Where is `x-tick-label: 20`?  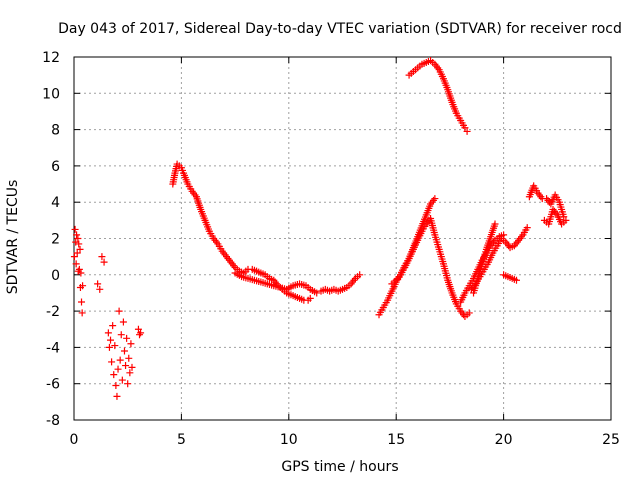 x-tick-label: 20 is located at coordinates (504, 440).